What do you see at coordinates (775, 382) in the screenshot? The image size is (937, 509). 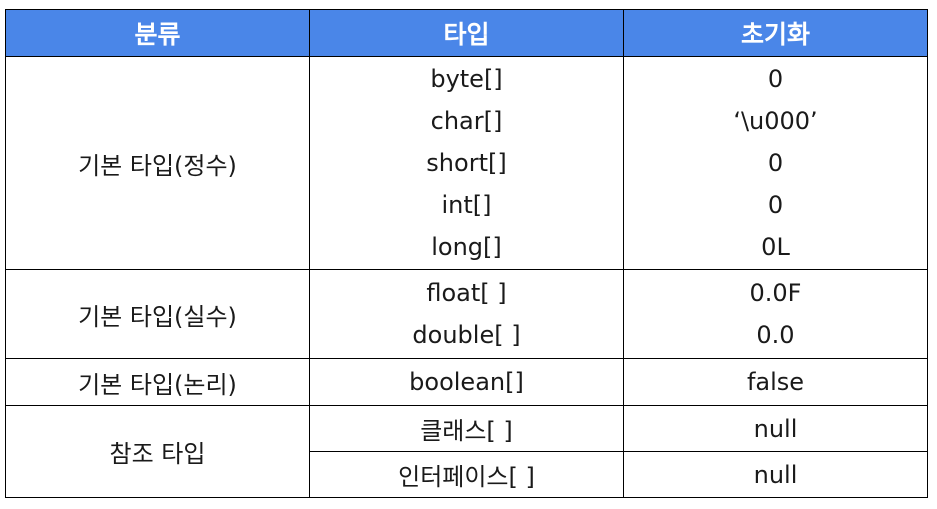 I see `init-cell: false` at bounding box center [775, 382].